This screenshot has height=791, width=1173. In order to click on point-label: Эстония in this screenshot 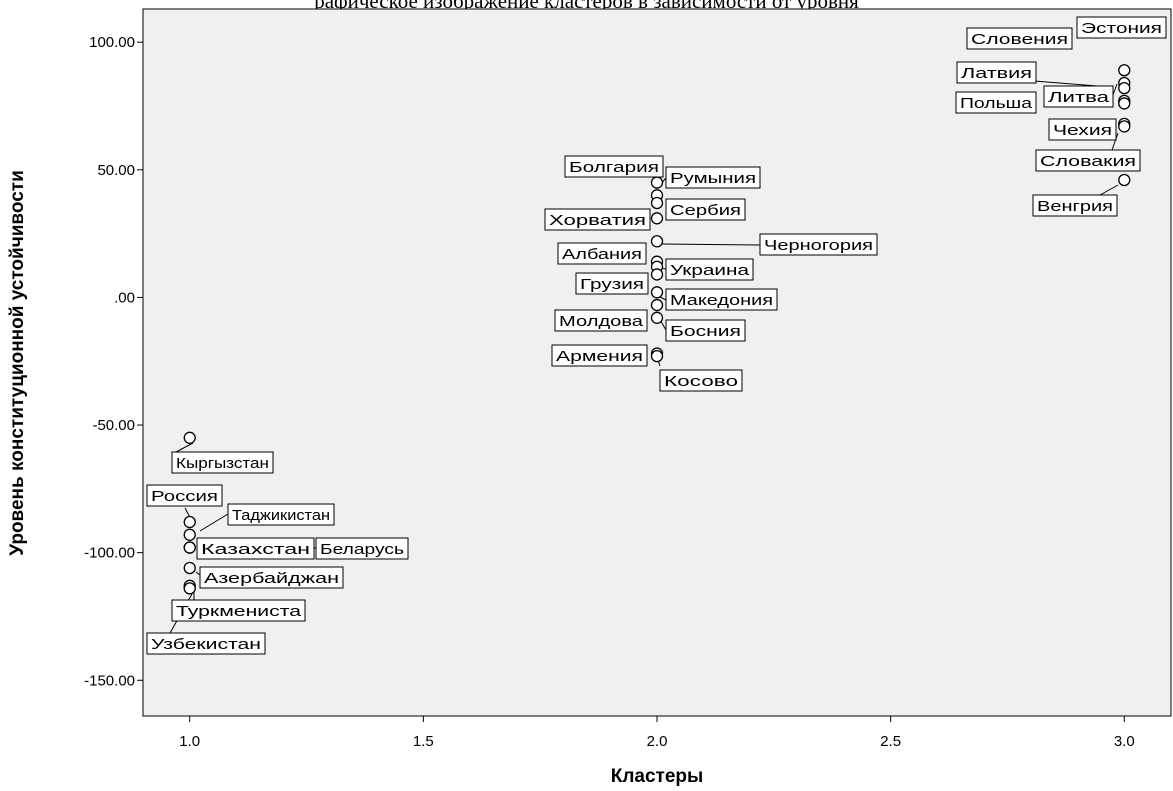, I will do `click(1121, 28)`.